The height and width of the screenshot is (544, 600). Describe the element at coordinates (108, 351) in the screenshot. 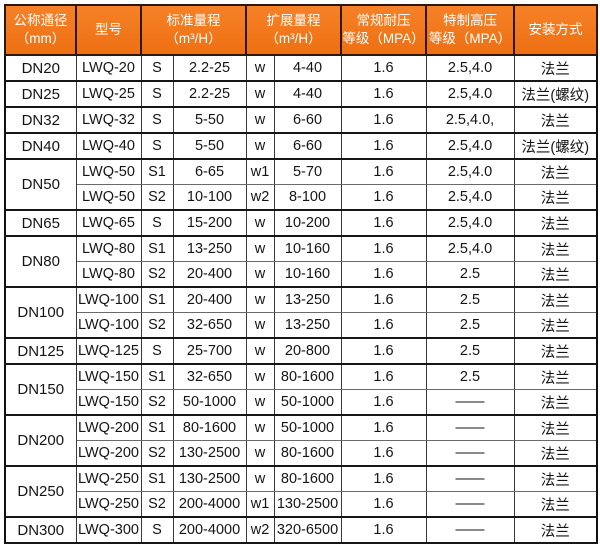

I see `cell-model: LWQ-125` at that location.